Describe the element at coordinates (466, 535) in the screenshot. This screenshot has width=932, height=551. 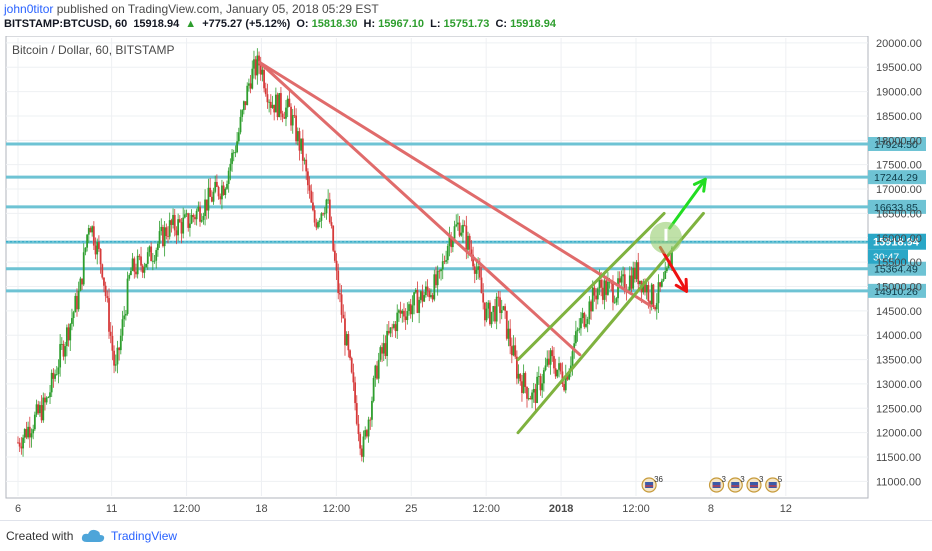
I see `footer: Created with TradingView` at that location.